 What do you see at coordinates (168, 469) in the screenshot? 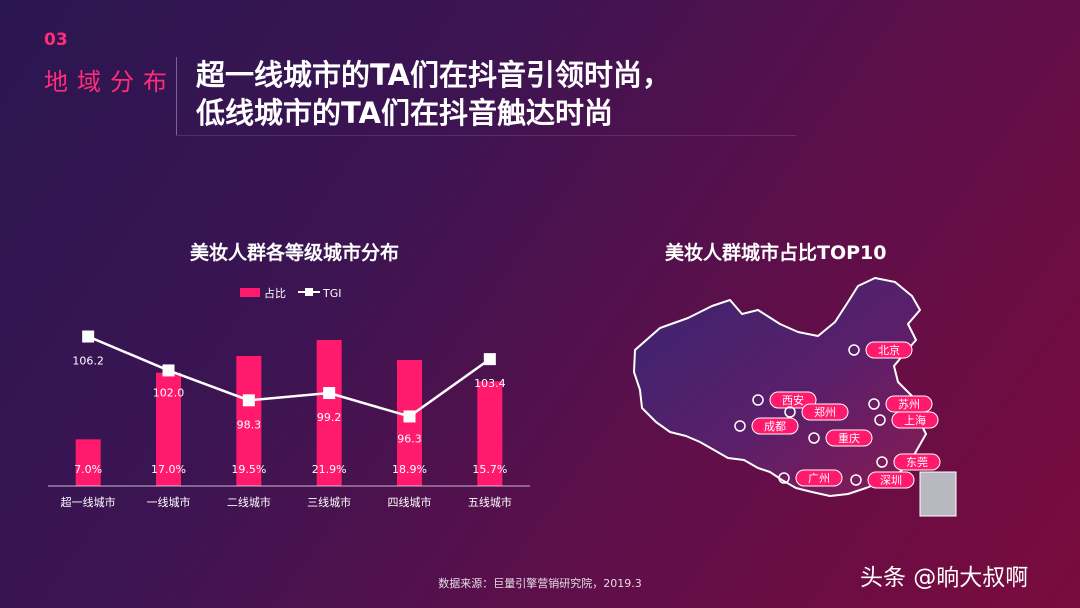
I see `bar-value-label: 17.0%` at bounding box center [168, 469].